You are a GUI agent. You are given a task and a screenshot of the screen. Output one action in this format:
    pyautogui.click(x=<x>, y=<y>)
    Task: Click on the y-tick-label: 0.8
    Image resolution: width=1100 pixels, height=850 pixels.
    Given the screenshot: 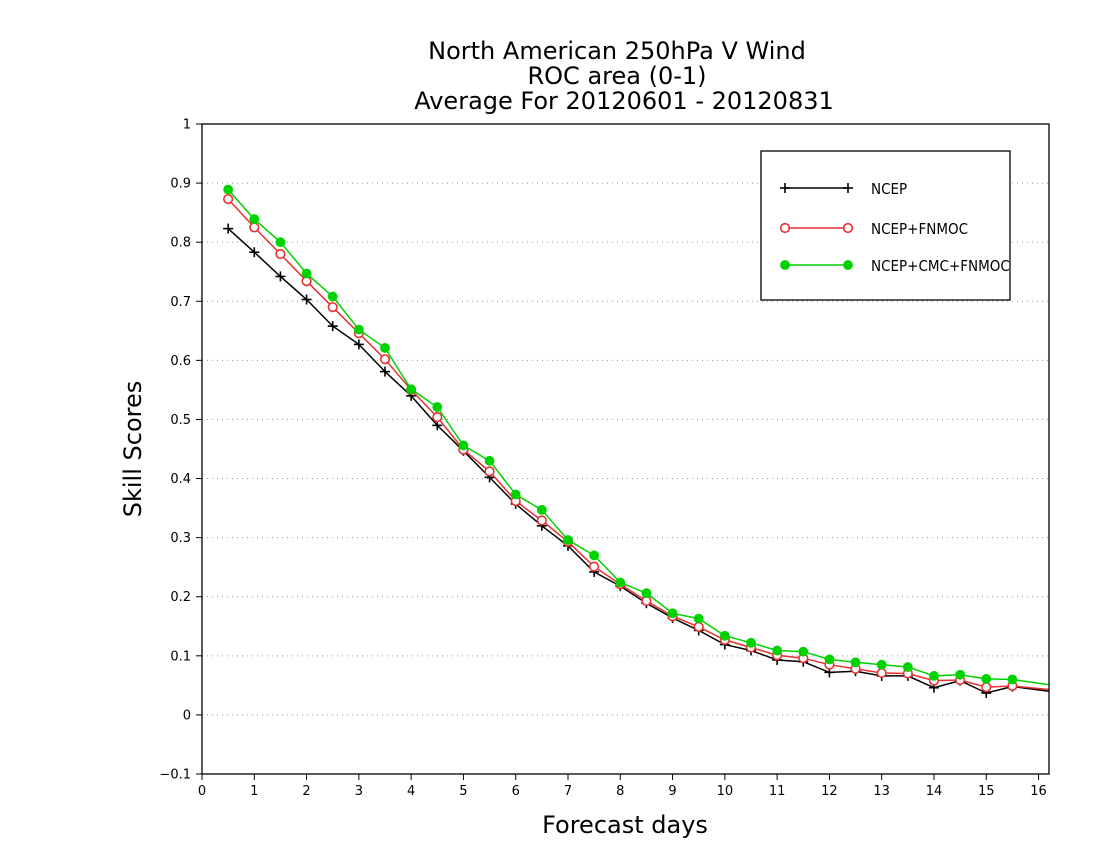 What is the action you would take?
    pyautogui.click(x=180, y=243)
    